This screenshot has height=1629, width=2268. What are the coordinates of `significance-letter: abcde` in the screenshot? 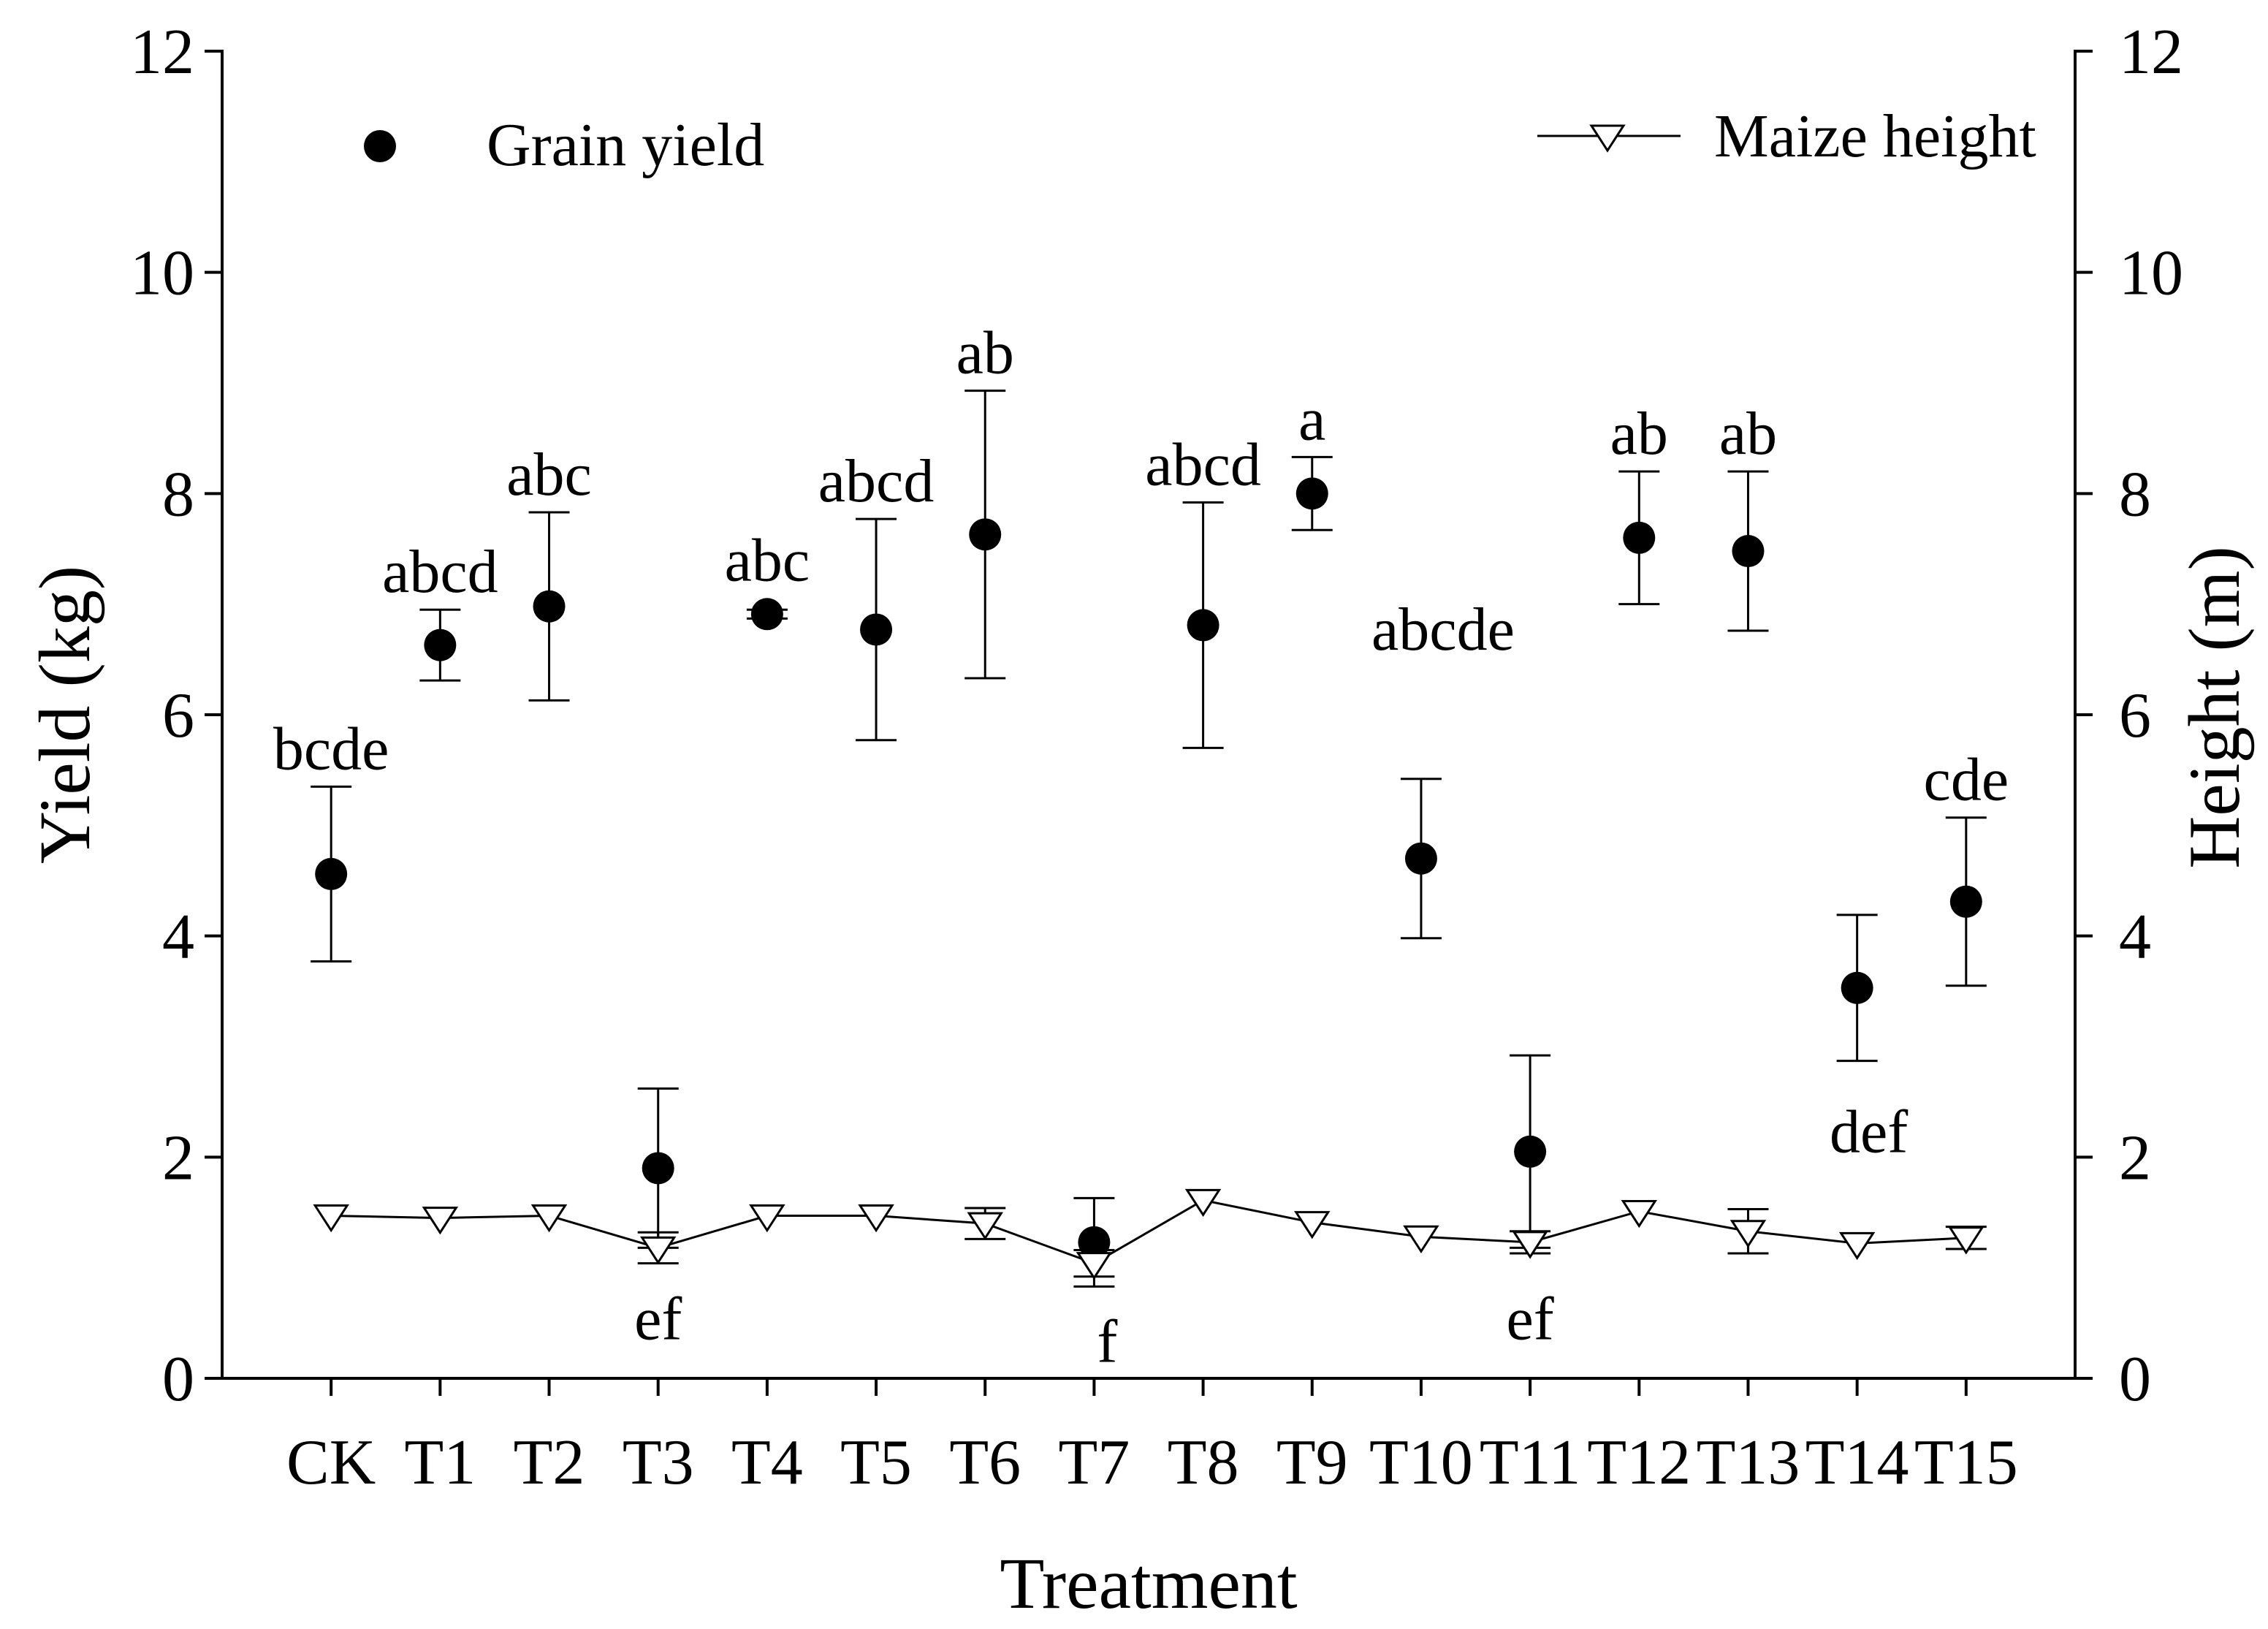 It's located at (1443, 630).